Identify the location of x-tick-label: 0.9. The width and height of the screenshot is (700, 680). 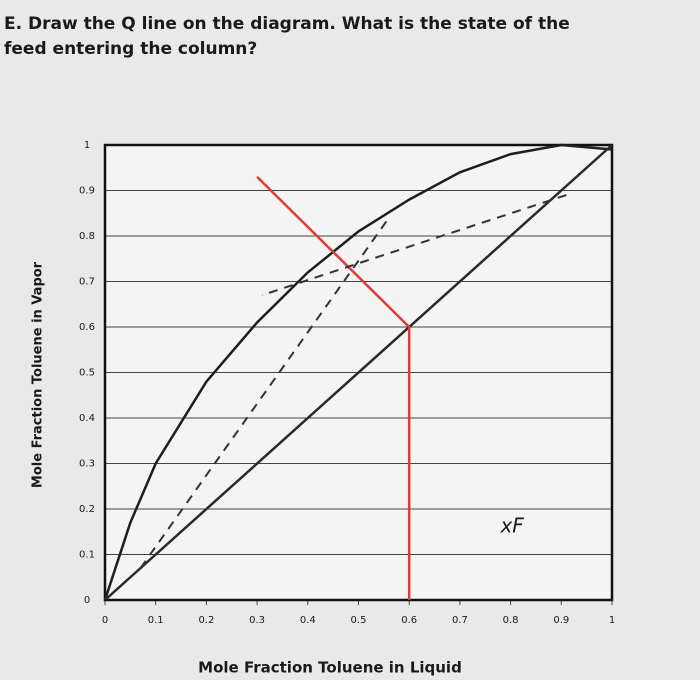
(561, 620).